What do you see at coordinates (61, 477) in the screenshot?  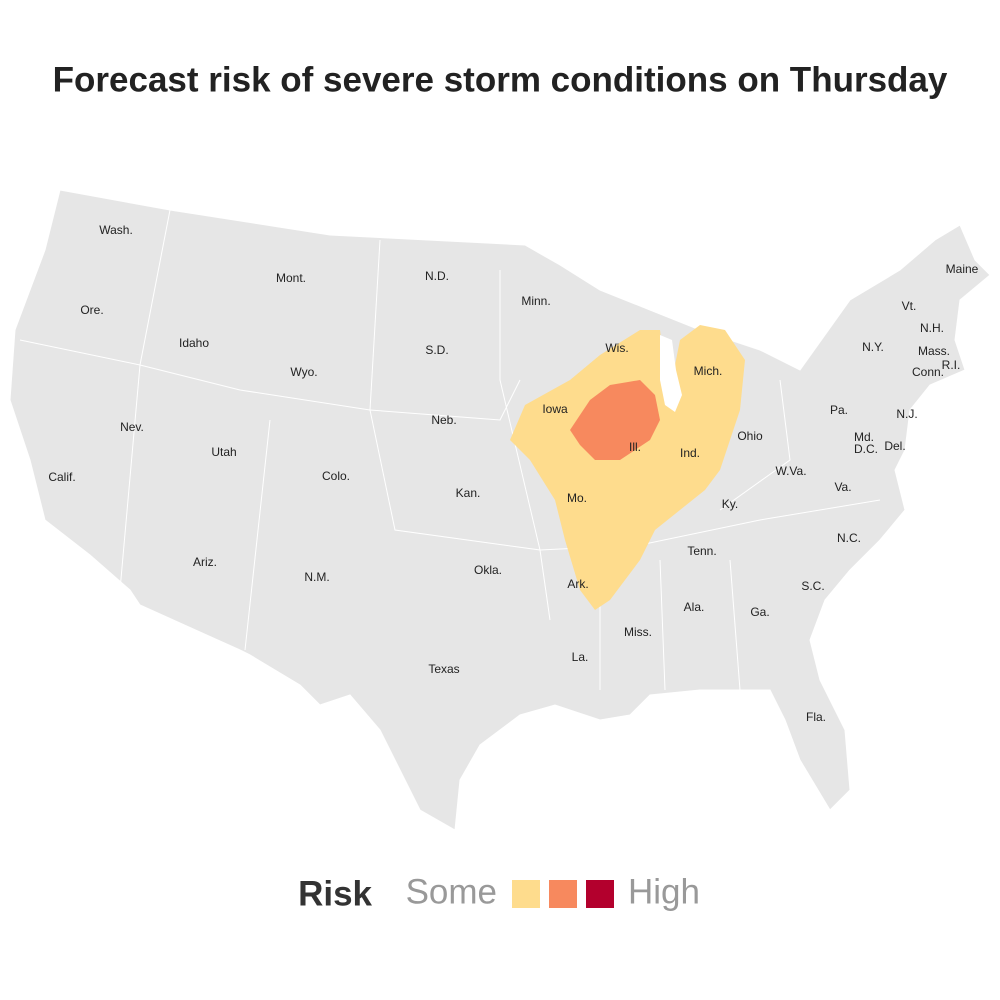 I see `state-label: Calif.` at bounding box center [61, 477].